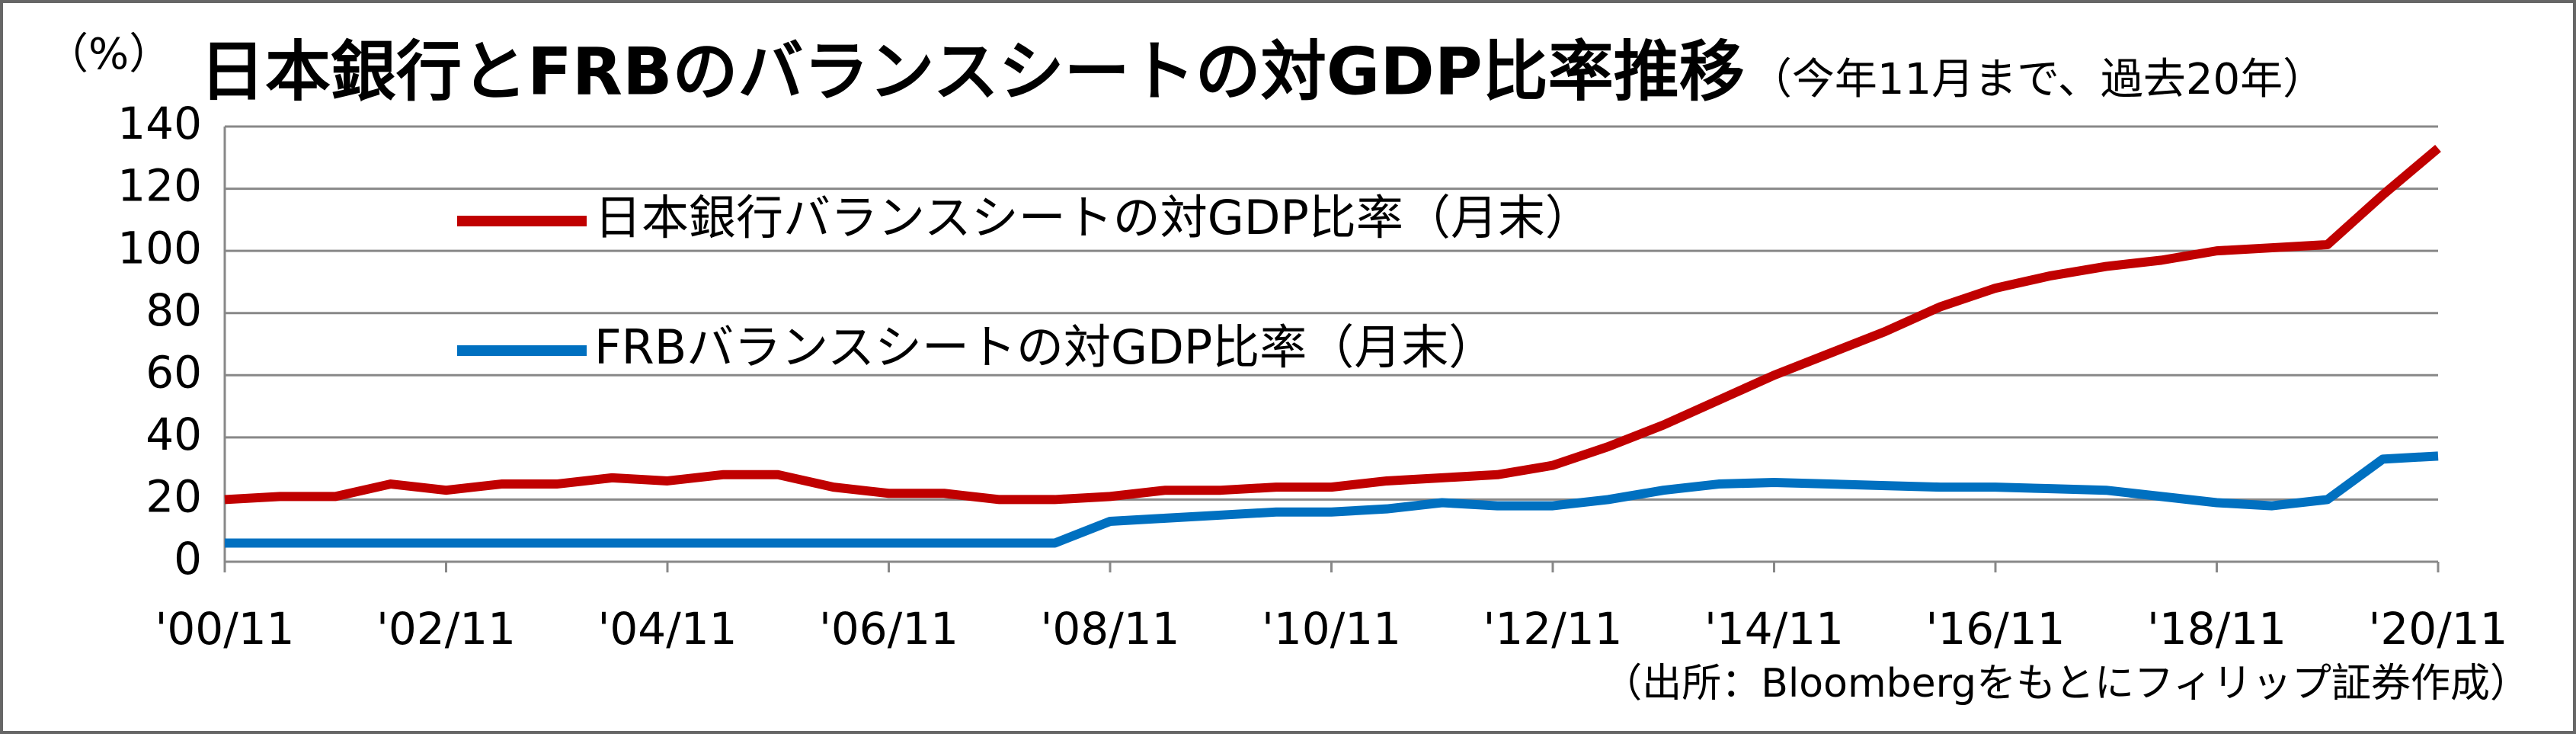  I want to click on y-tick-label: 20, so click(174, 497).